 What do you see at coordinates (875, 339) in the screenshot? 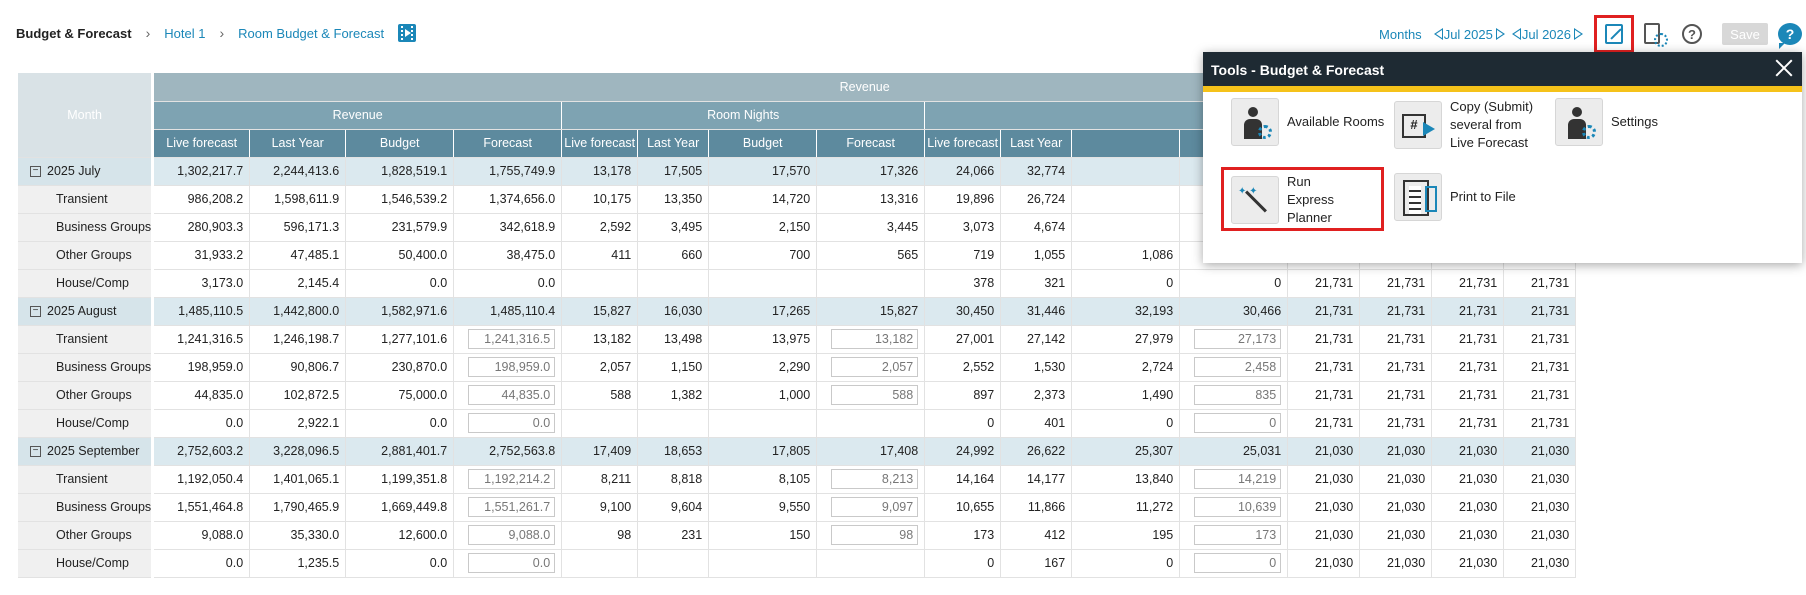
I see `forecast-input: 13,182` at bounding box center [875, 339].